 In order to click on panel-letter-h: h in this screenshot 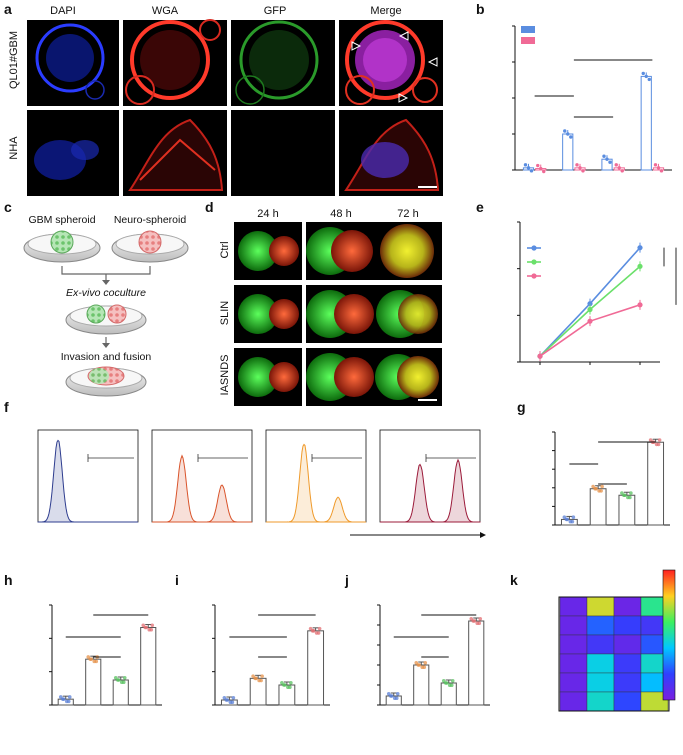, I will do `click(8, 580)`.